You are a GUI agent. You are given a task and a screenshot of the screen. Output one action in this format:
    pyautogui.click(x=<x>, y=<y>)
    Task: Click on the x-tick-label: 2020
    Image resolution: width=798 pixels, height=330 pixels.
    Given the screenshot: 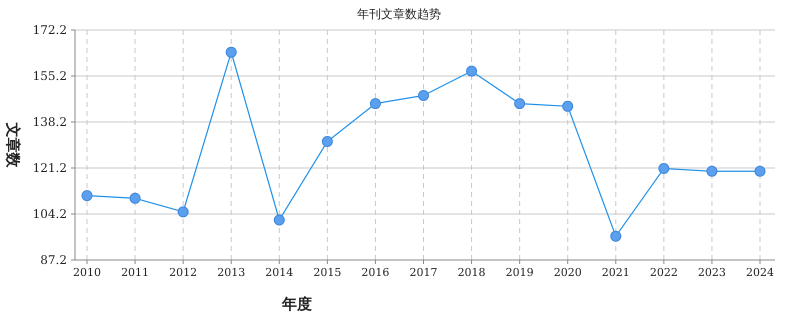 What is the action you would take?
    pyautogui.click(x=568, y=272)
    